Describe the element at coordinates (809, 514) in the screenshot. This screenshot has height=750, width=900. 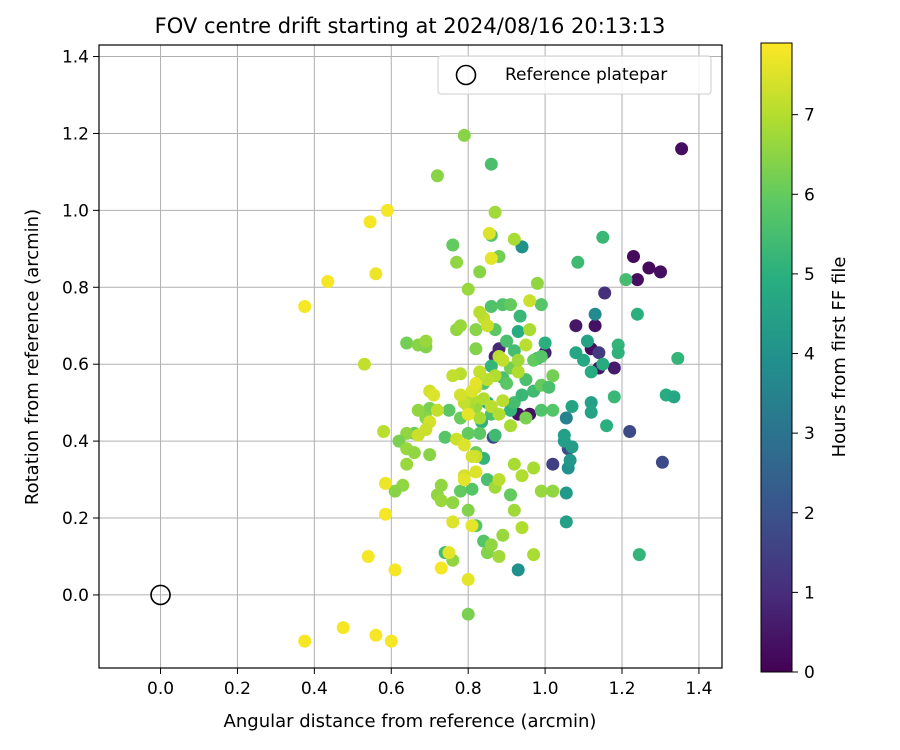
I see `colorbar-tick-label: 2` at that location.